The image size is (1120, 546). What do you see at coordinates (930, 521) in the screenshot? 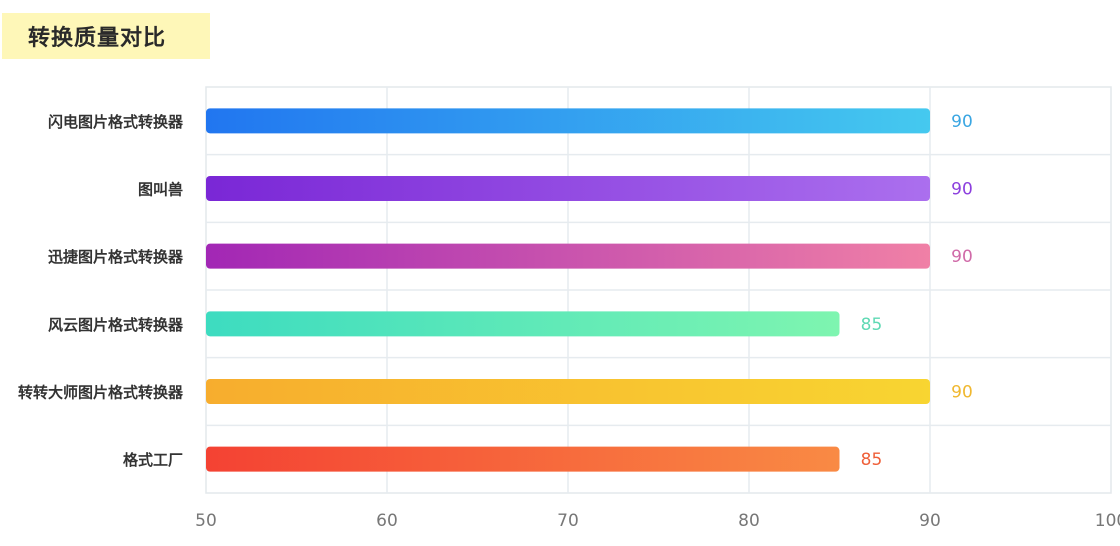
I see `x-tick-label: 90` at bounding box center [930, 521].